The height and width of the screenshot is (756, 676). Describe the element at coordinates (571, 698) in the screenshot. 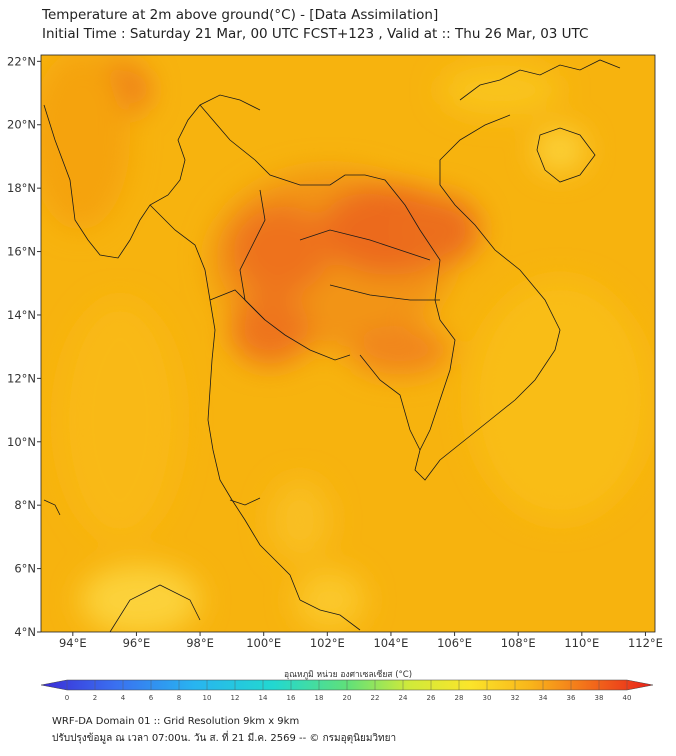

I see `colorbar-tick-label: 36` at that location.